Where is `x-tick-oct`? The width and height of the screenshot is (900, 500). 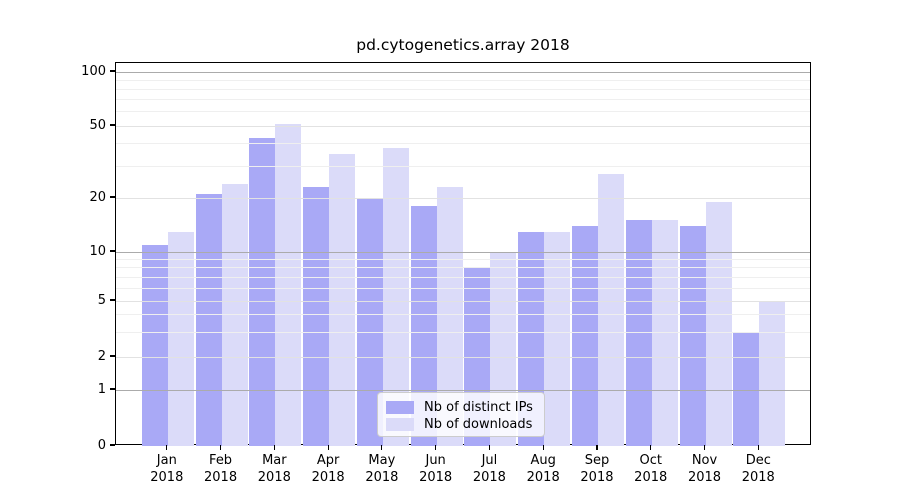 x-tick-oct is located at coordinates (651, 447).